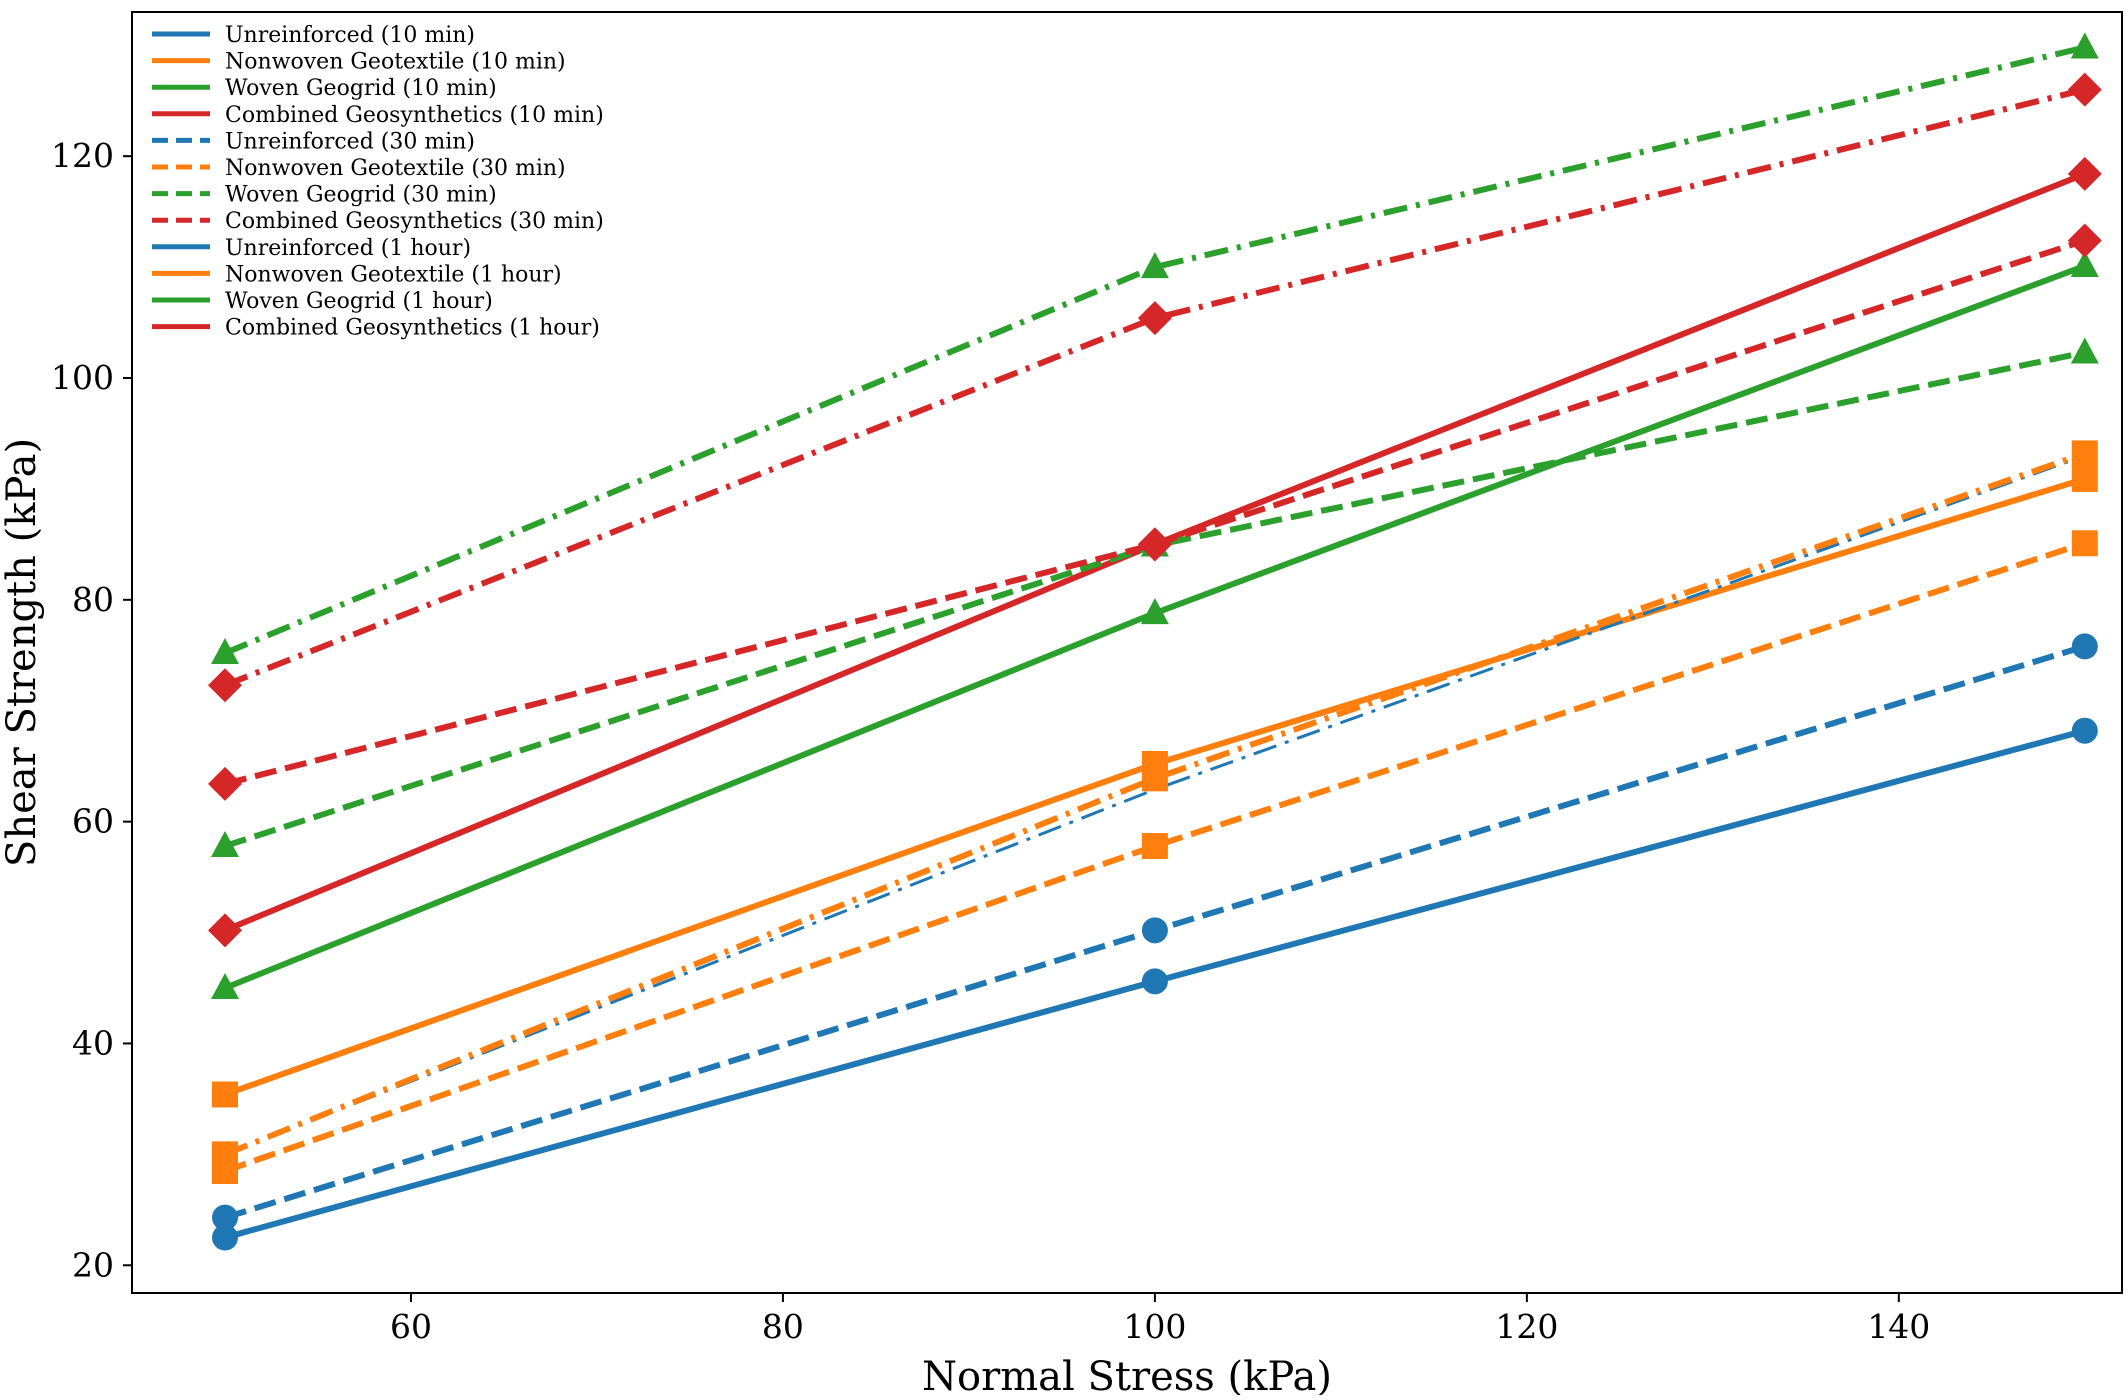 The width and height of the screenshot is (2128, 1400). What do you see at coordinates (350, 35) in the screenshot?
I see `legend-label: Unreinforced (10 min)` at bounding box center [350, 35].